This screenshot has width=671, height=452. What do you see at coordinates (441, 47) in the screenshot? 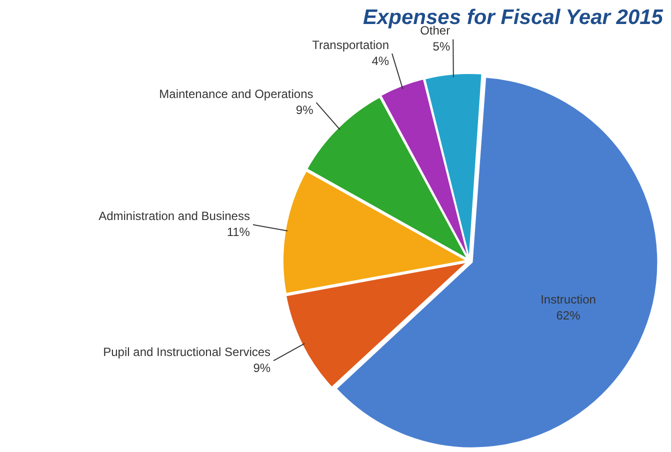
I see `data-label: 5%` at bounding box center [441, 47].